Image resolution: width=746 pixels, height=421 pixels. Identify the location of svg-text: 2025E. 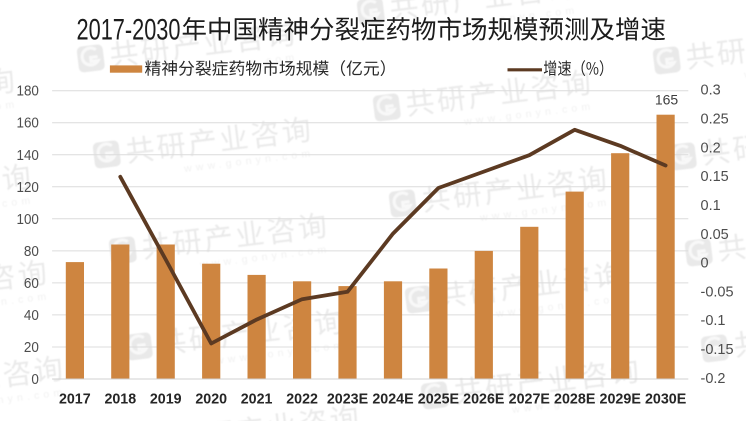
(438, 399).